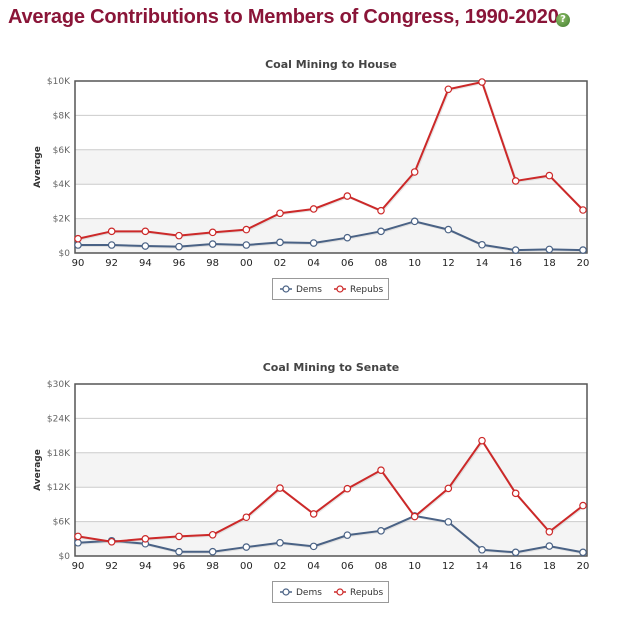 Image resolution: width=622 pixels, height=622 pixels. What do you see at coordinates (347, 566) in the screenshot?
I see `x-tick-label: 06` at bounding box center [347, 566].